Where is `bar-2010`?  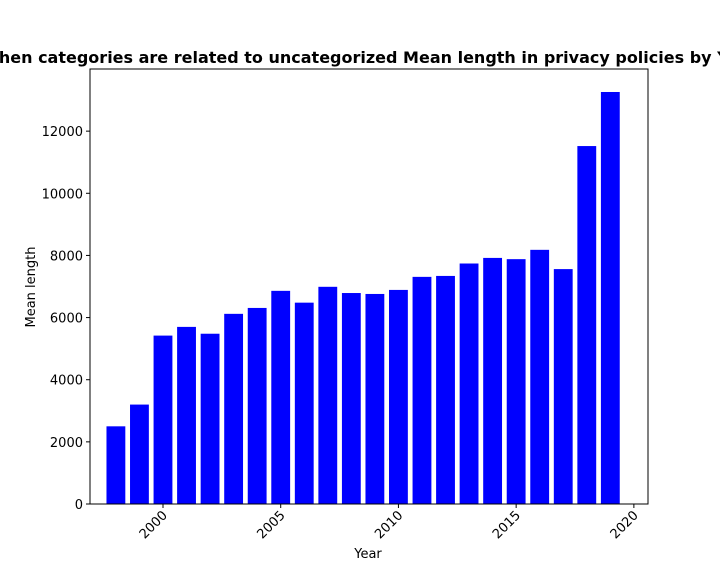 bar-2010 is located at coordinates (398, 396).